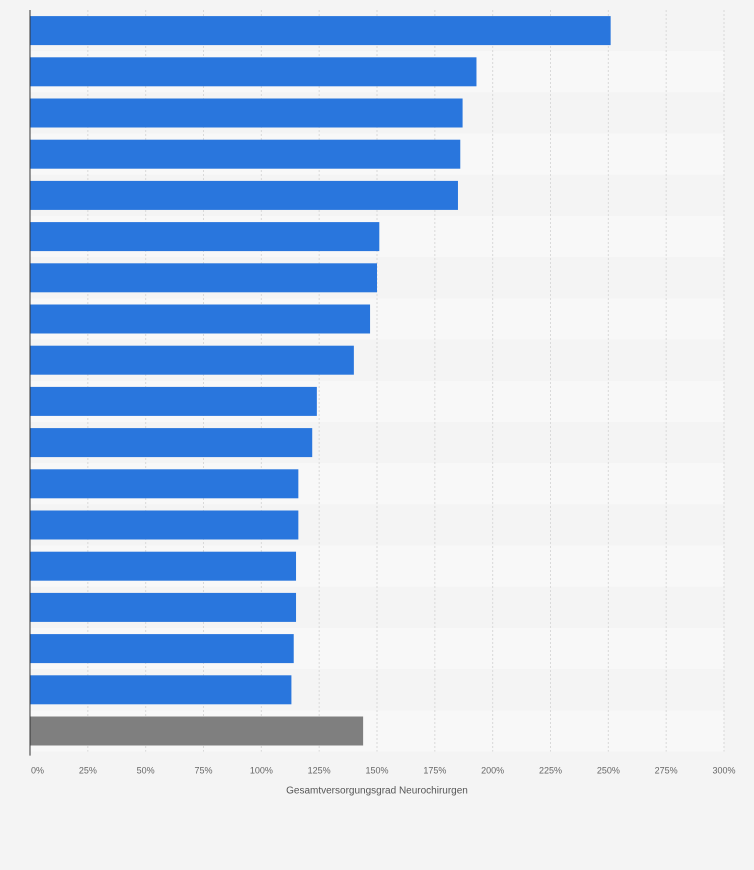 The image size is (754, 870). Describe the element at coordinates (434, 771) in the screenshot. I see `x-tick-label: 175%` at that location.